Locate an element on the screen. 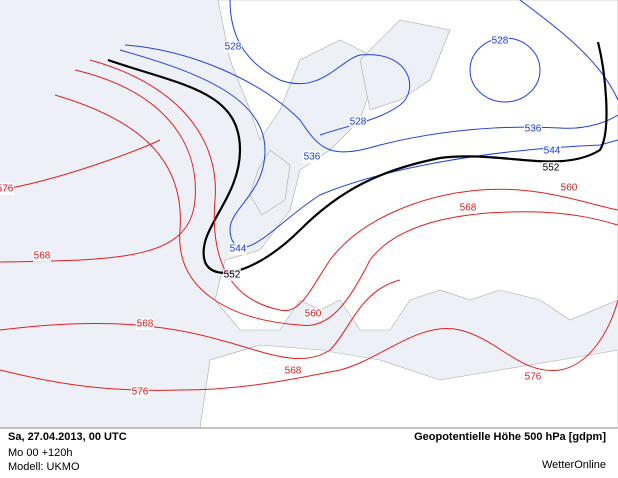  brand: WetterOnline is located at coordinates (574, 465).